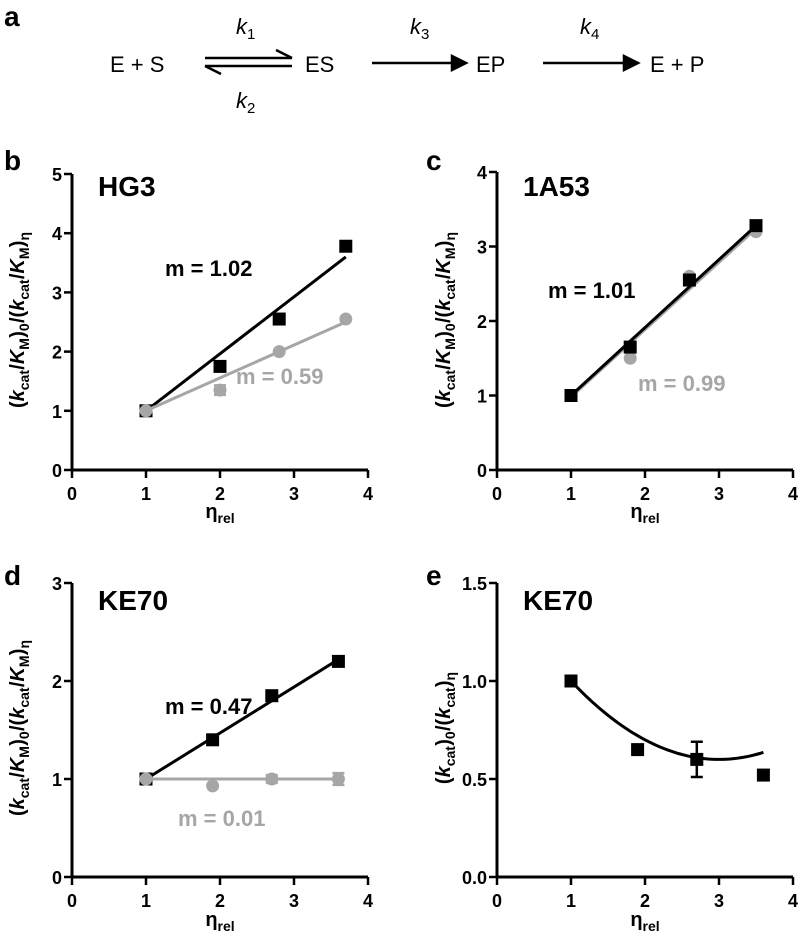 The image size is (800, 951). Describe the element at coordinates (208, 706) in the screenshot. I see `slope-label-black: m = 0.47` at that location.